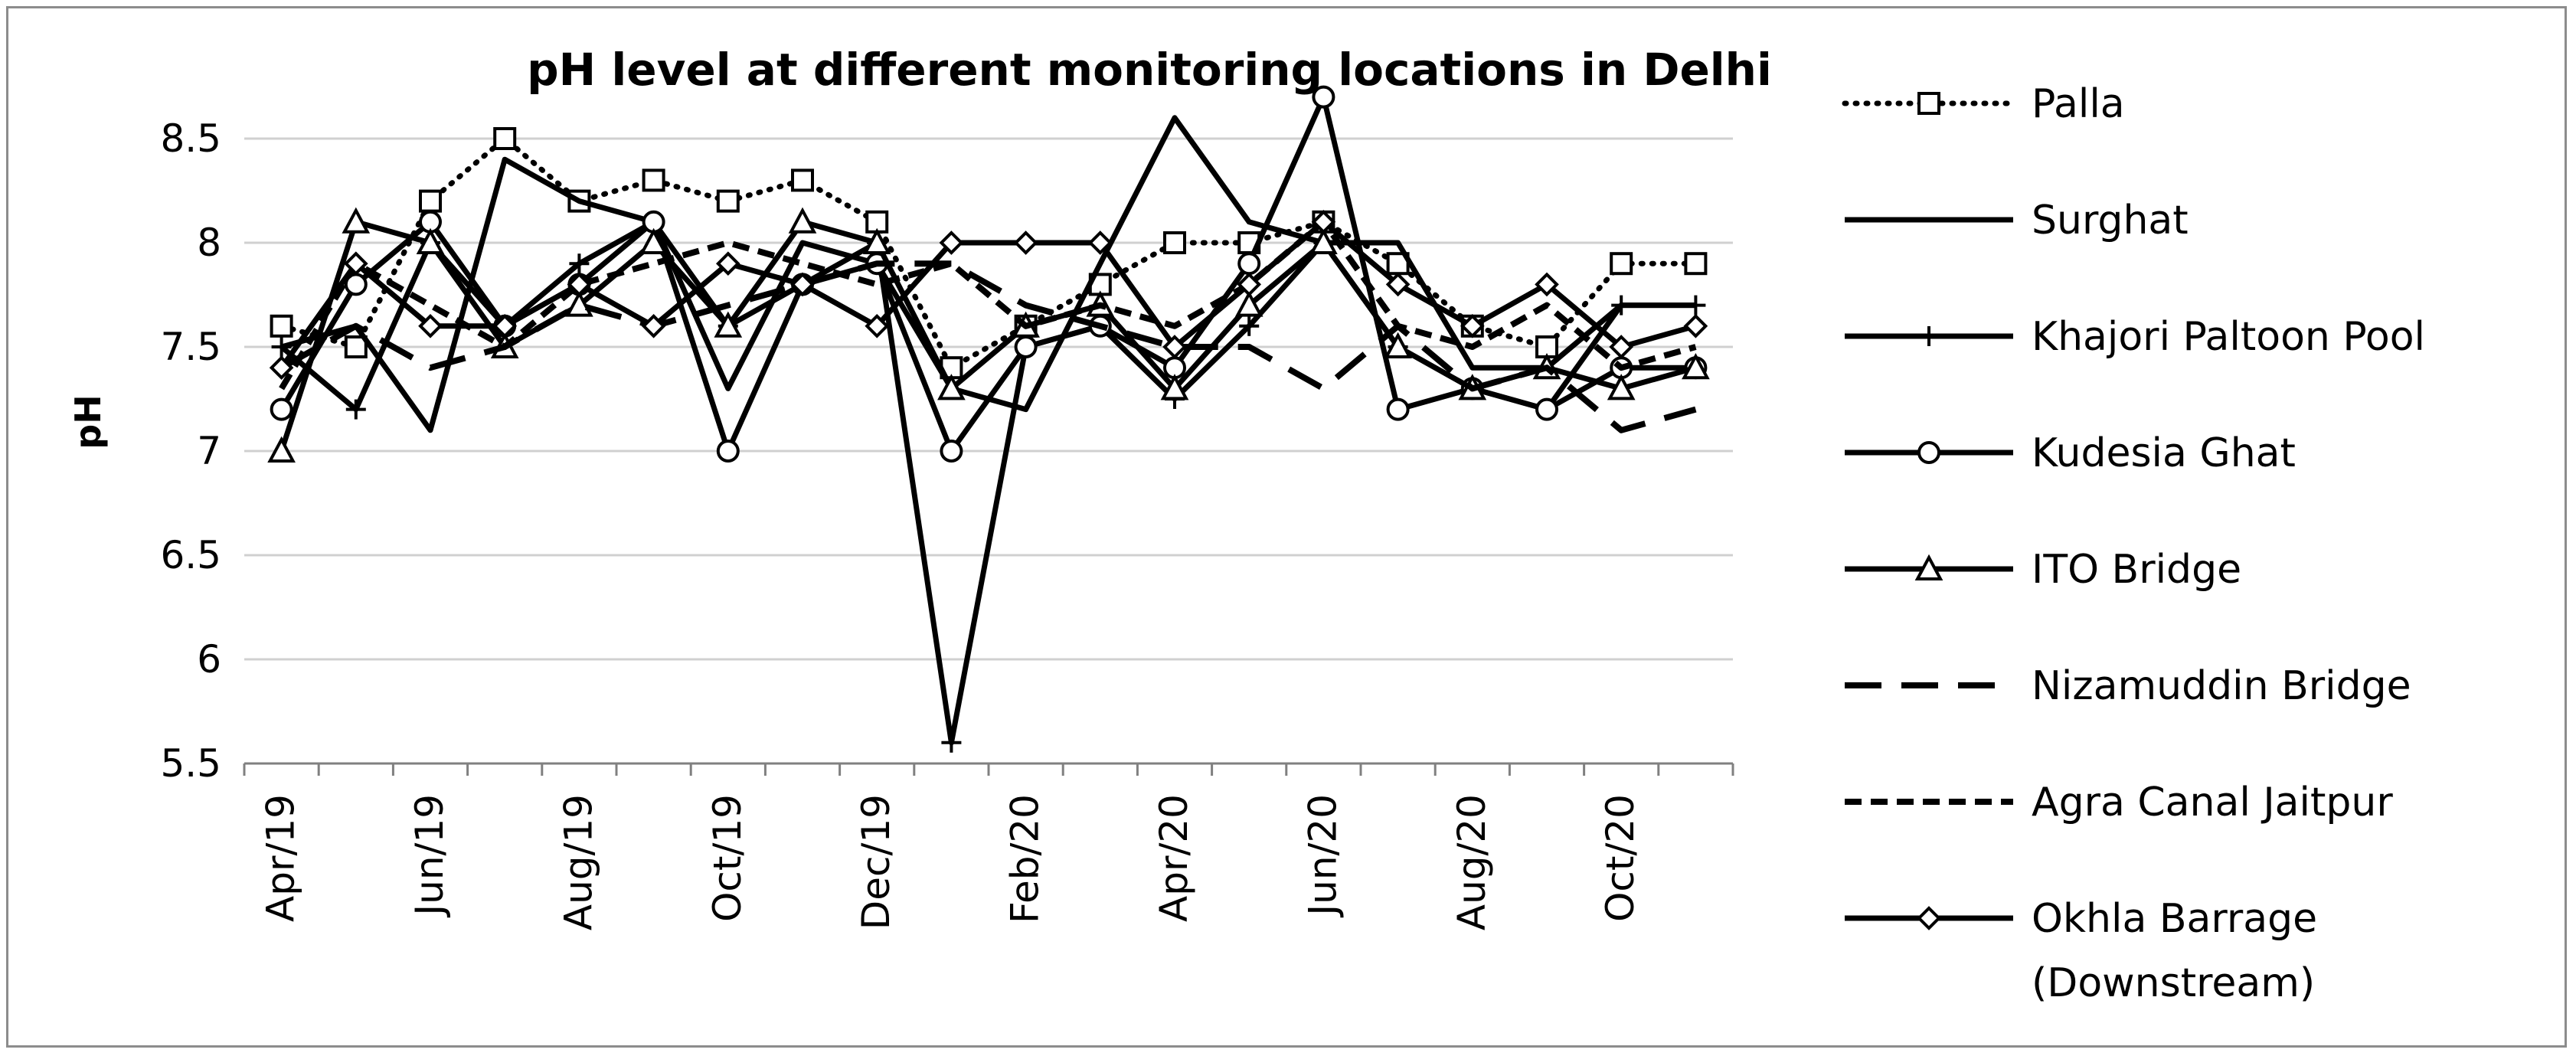 This screenshot has height=1056, width=2576. What do you see at coordinates (2017, 221) in the screenshot?
I see `legend-entry: Surghat` at bounding box center [2017, 221].